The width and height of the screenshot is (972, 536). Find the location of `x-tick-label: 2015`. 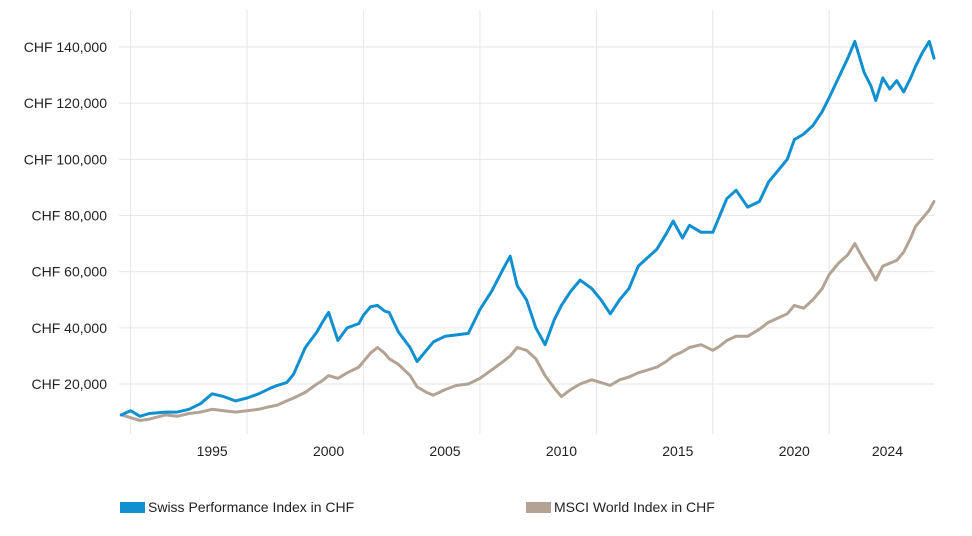

x-tick-label: 2015 is located at coordinates (677, 451).